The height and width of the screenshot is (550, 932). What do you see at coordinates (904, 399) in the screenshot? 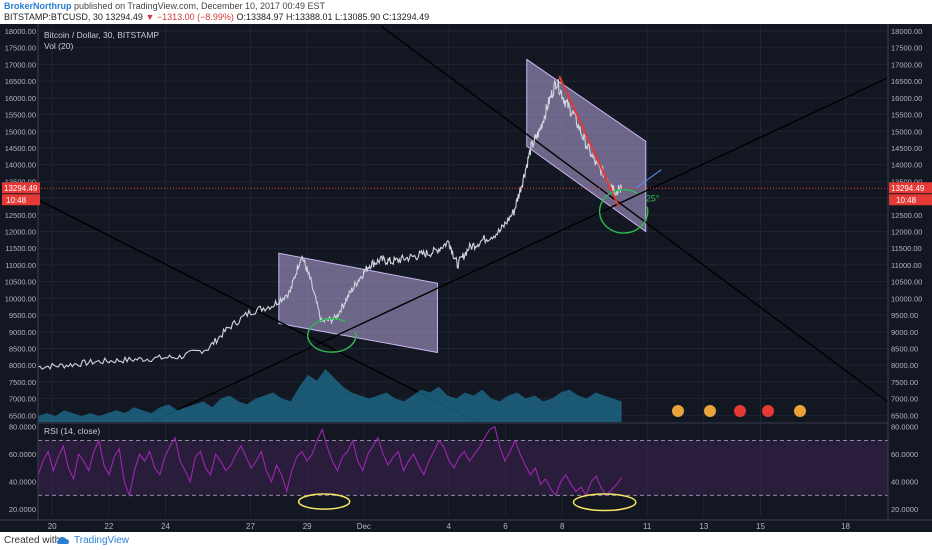
I see `y-tick-label-right: 7000.00` at bounding box center [904, 399].